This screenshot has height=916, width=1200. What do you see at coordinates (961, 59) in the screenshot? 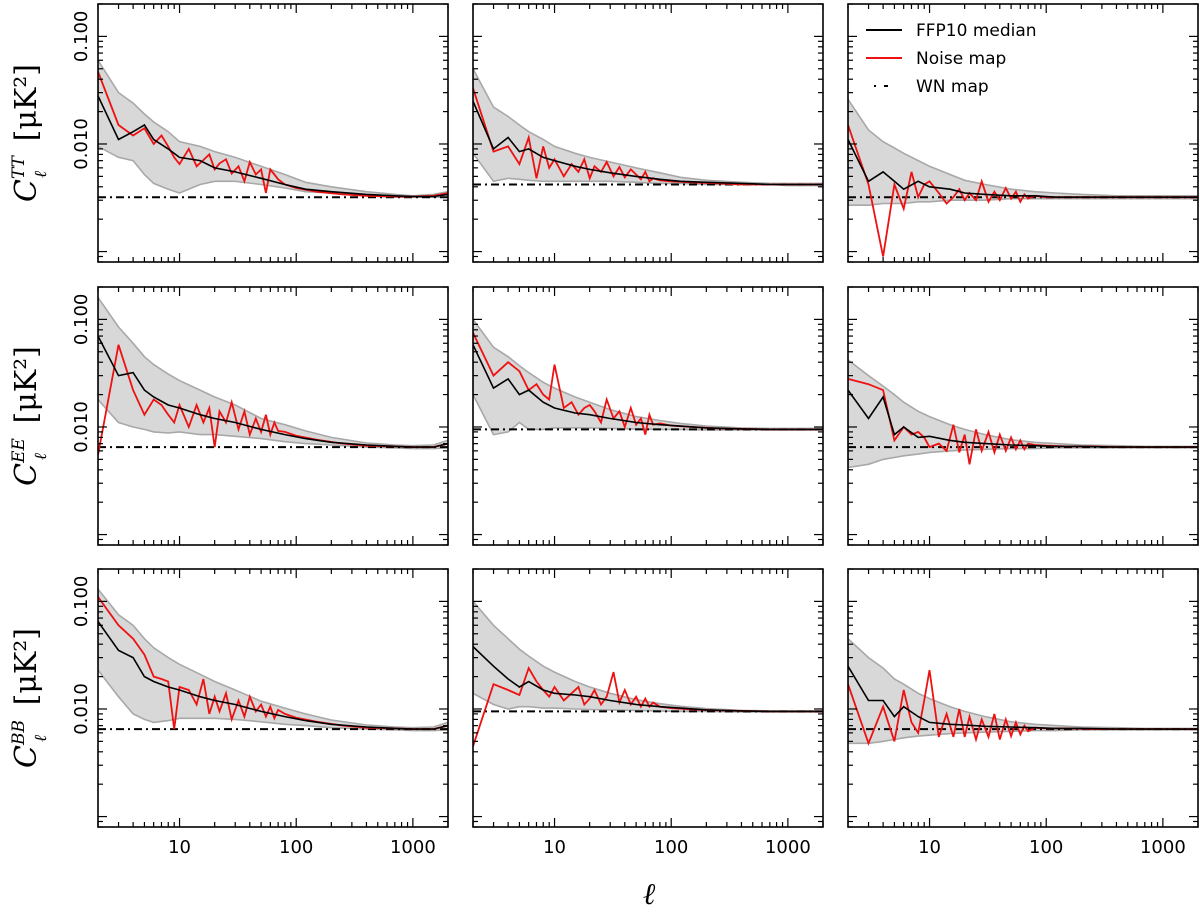
I see `legend-label: Noise map` at bounding box center [961, 59].